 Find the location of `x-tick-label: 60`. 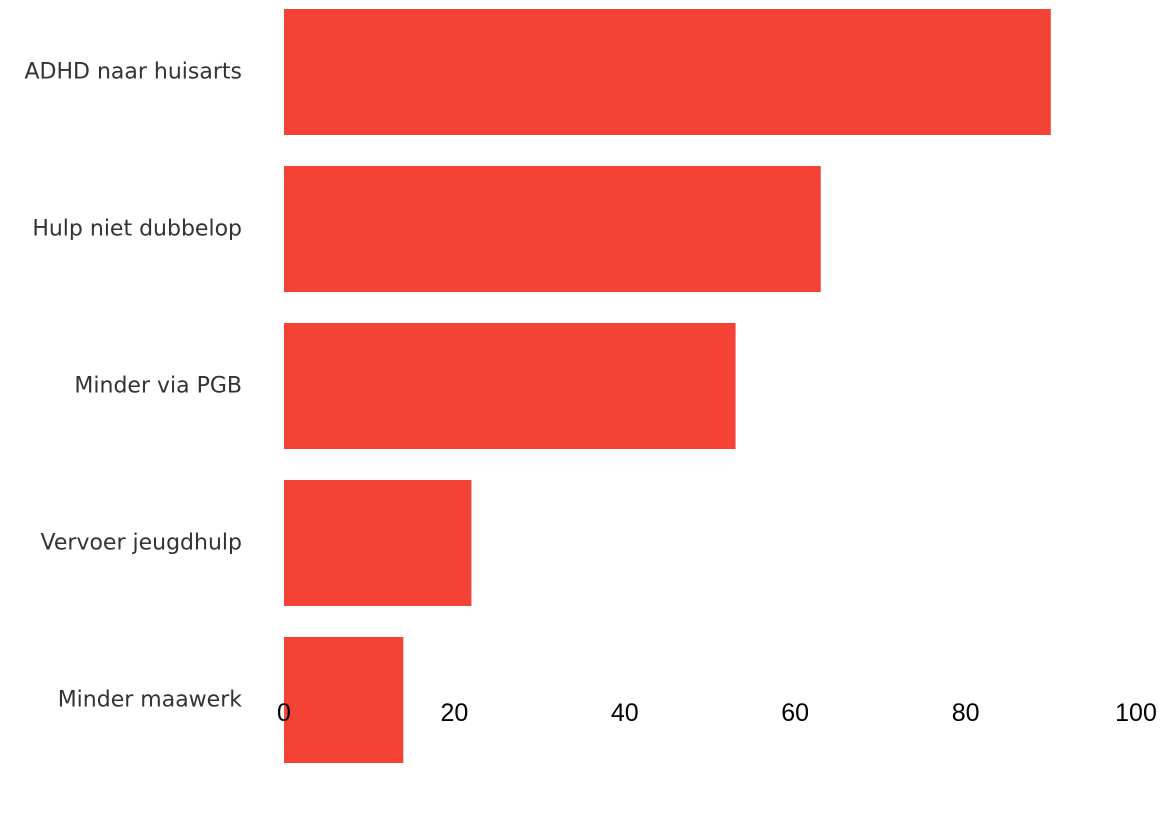

x-tick-label: 60 is located at coordinates (795, 713).